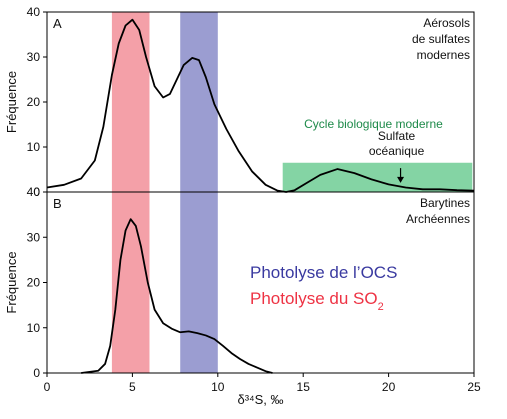 This screenshot has width=507, height=419. Describe the element at coordinates (377, 177) in the screenshot. I see `shade-biological-cycle` at that location.